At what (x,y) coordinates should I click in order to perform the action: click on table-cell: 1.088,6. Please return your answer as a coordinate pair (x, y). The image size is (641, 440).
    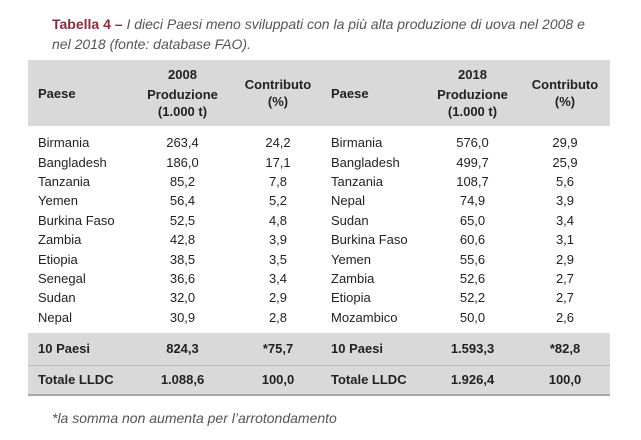
    Looking at the image, I should click on (182, 380).